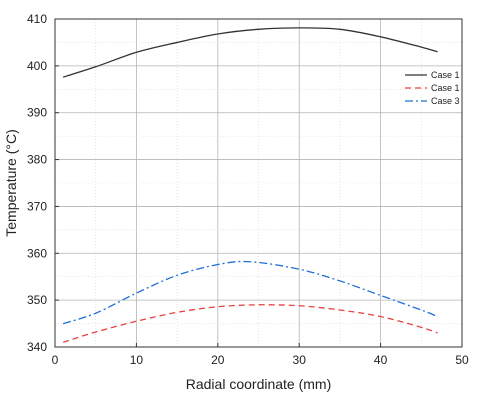 This screenshot has width=480, height=404. What do you see at coordinates (37, 206) in the screenshot?
I see `y-tick-label: 370` at bounding box center [37, 206].